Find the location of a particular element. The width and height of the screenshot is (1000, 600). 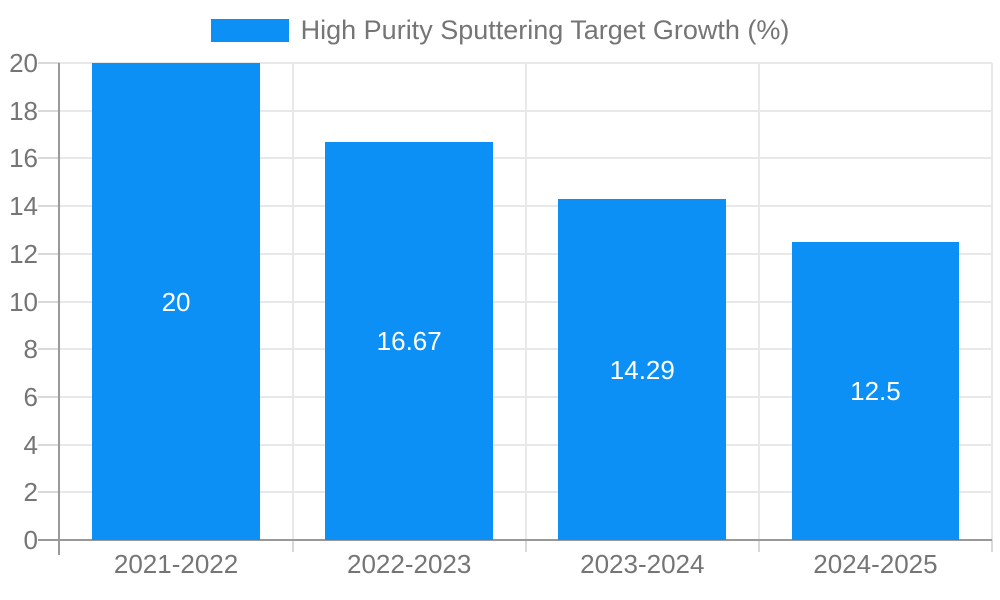

bar-value-label: 12.5 is located at coordinates (875, 390).